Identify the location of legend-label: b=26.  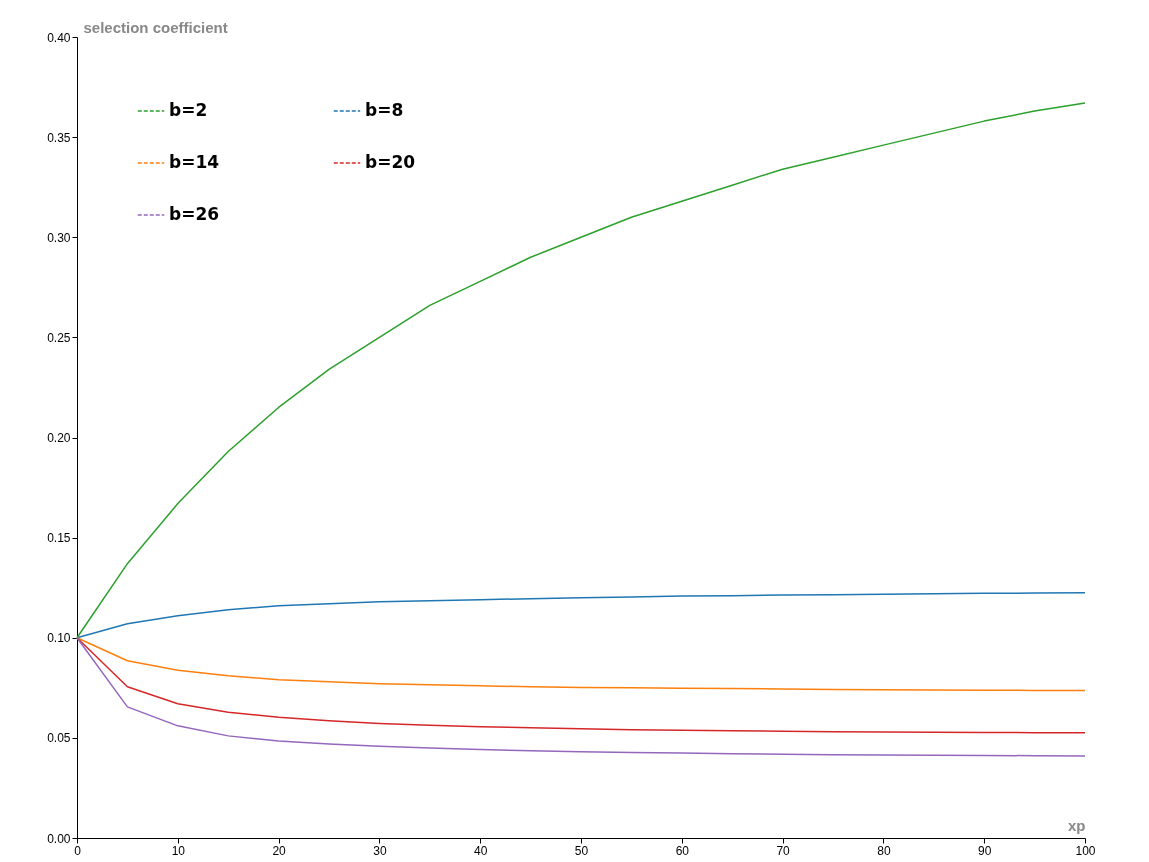
(194, 214).